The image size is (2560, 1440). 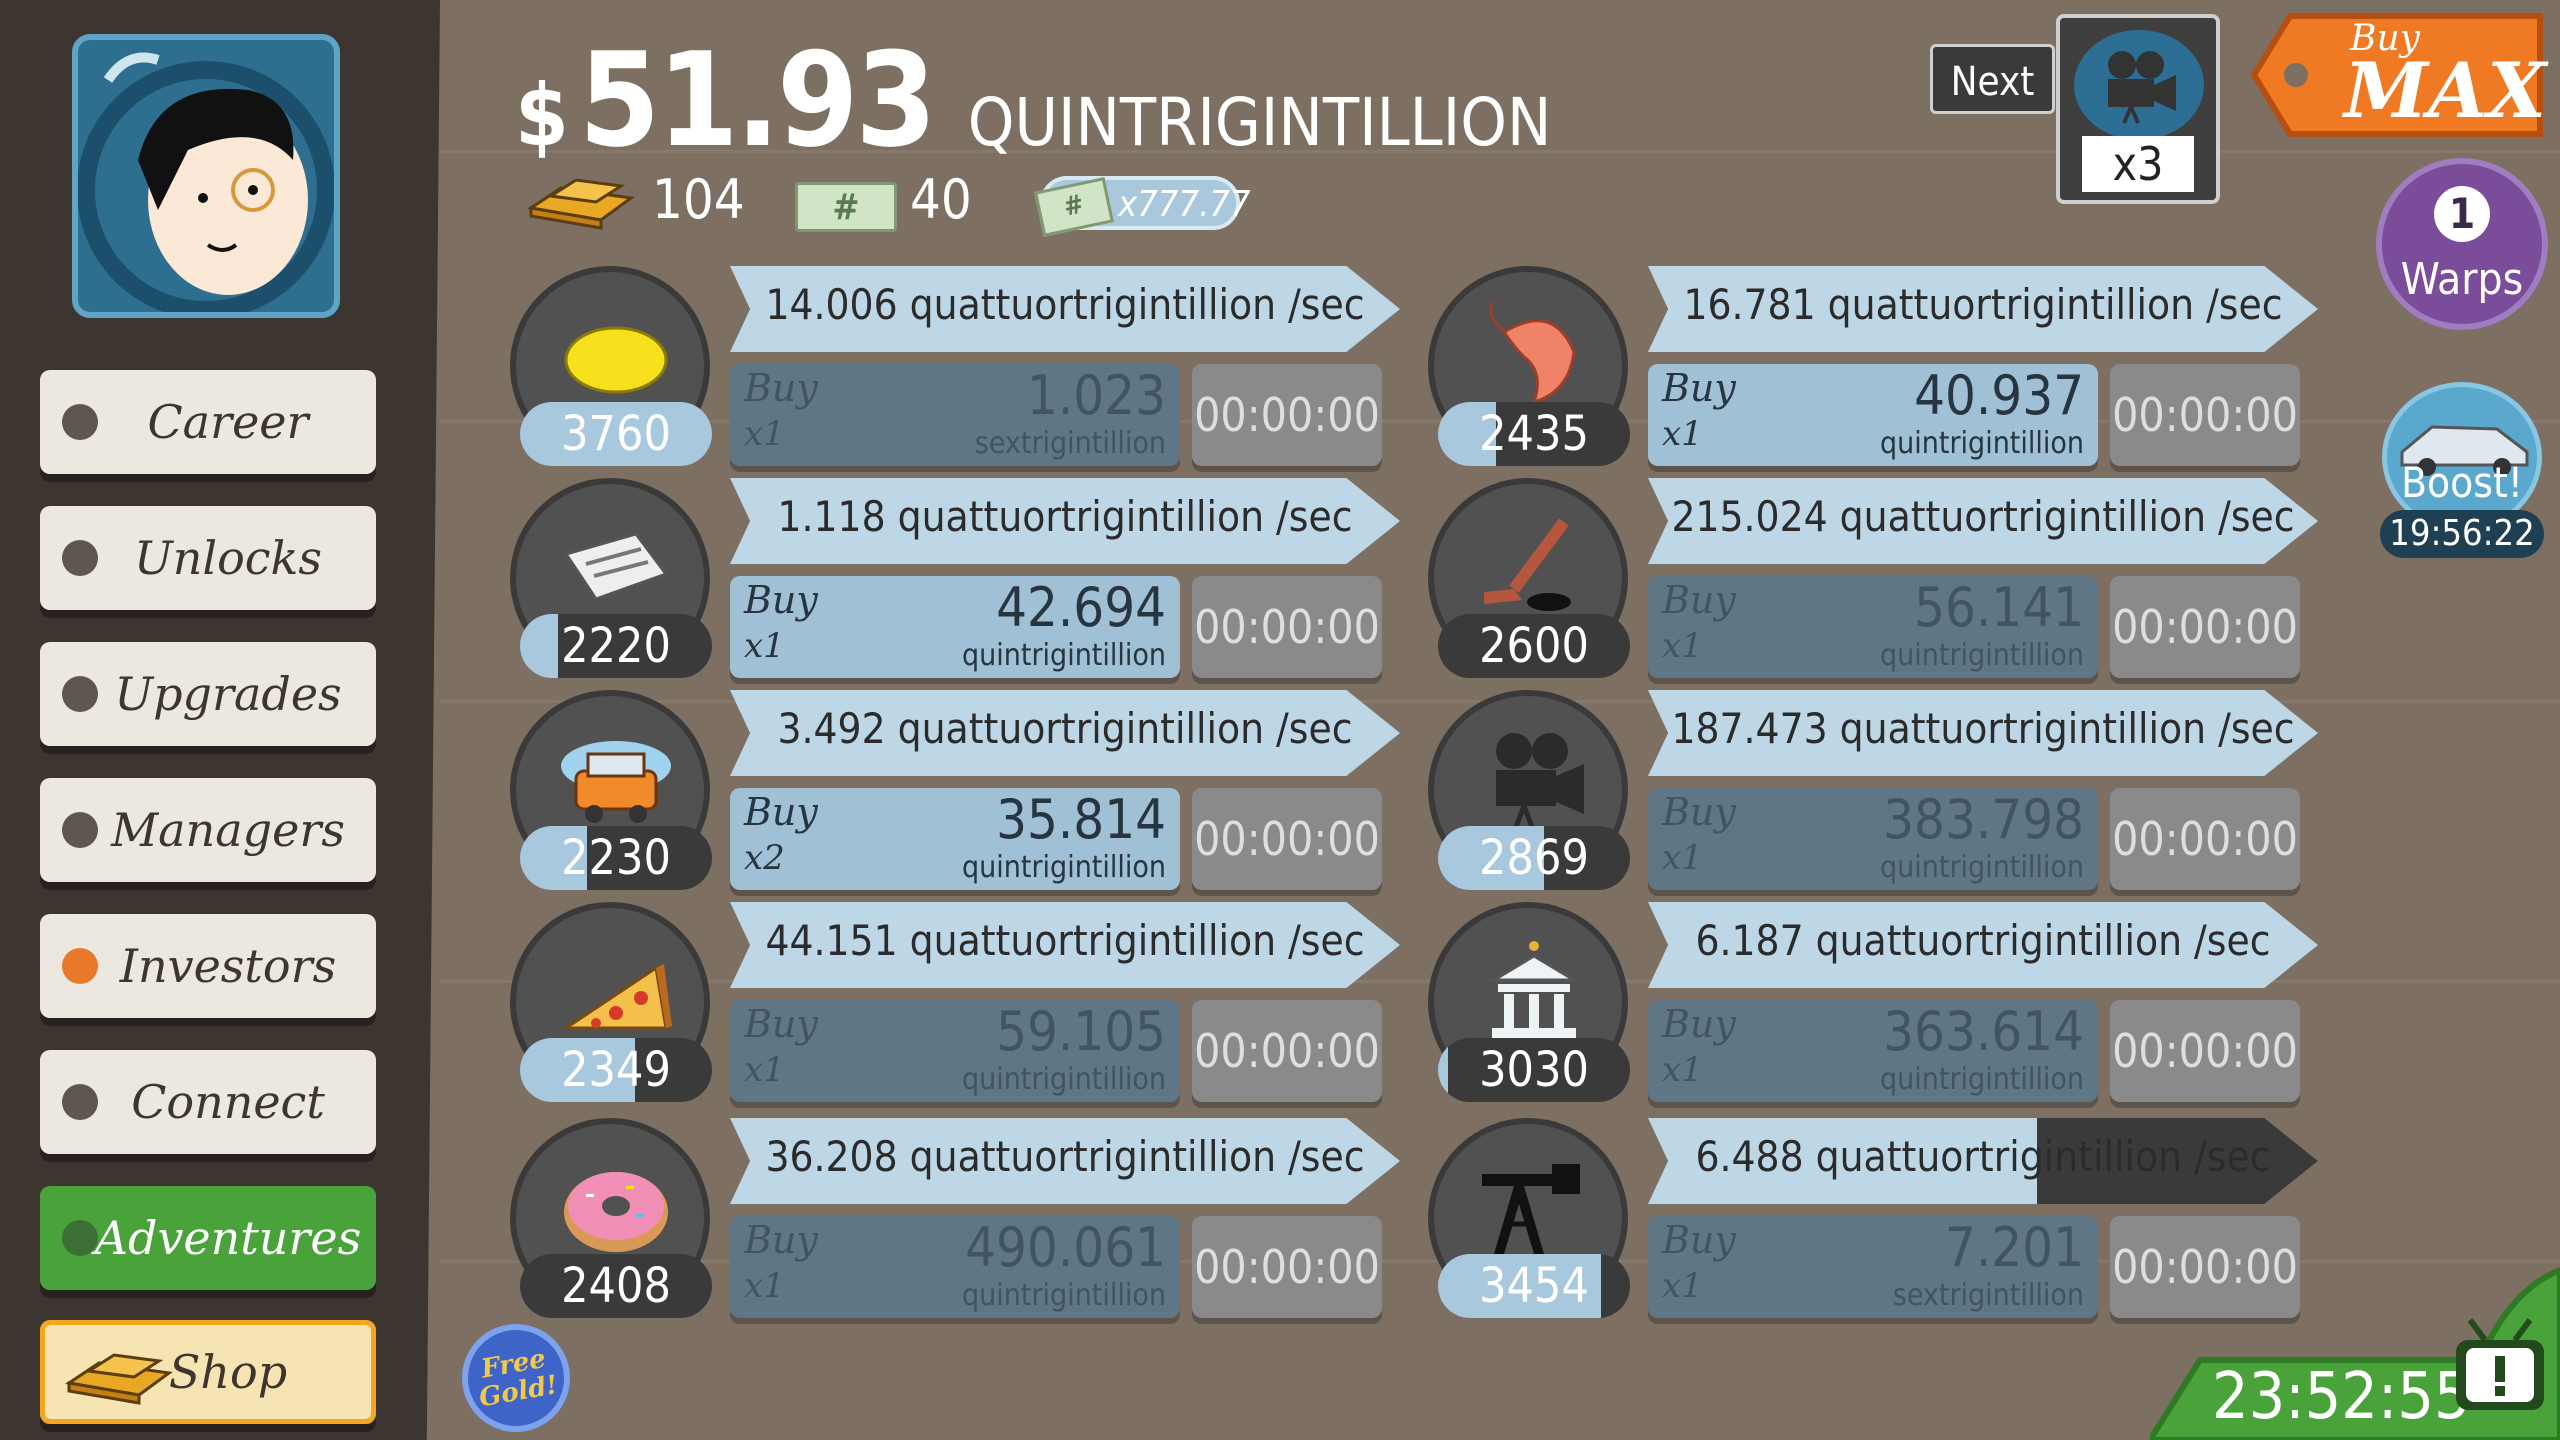 I want to click on boost-button: Boost! 19:56:22, so click(x=2462, y=472).